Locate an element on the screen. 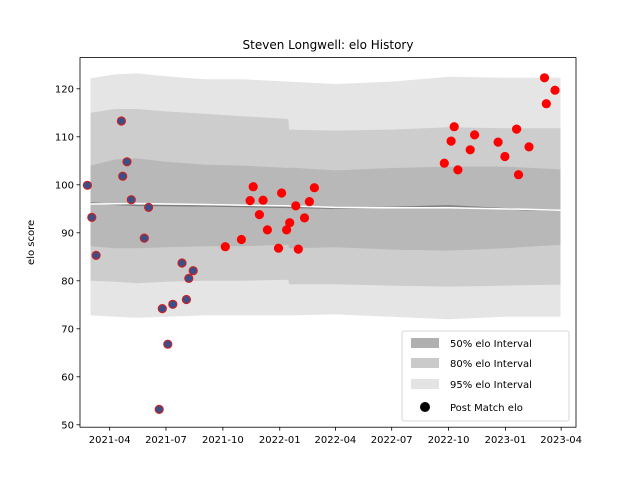  x-tick-label: 2021-04 is located at coordinates (110, 440).